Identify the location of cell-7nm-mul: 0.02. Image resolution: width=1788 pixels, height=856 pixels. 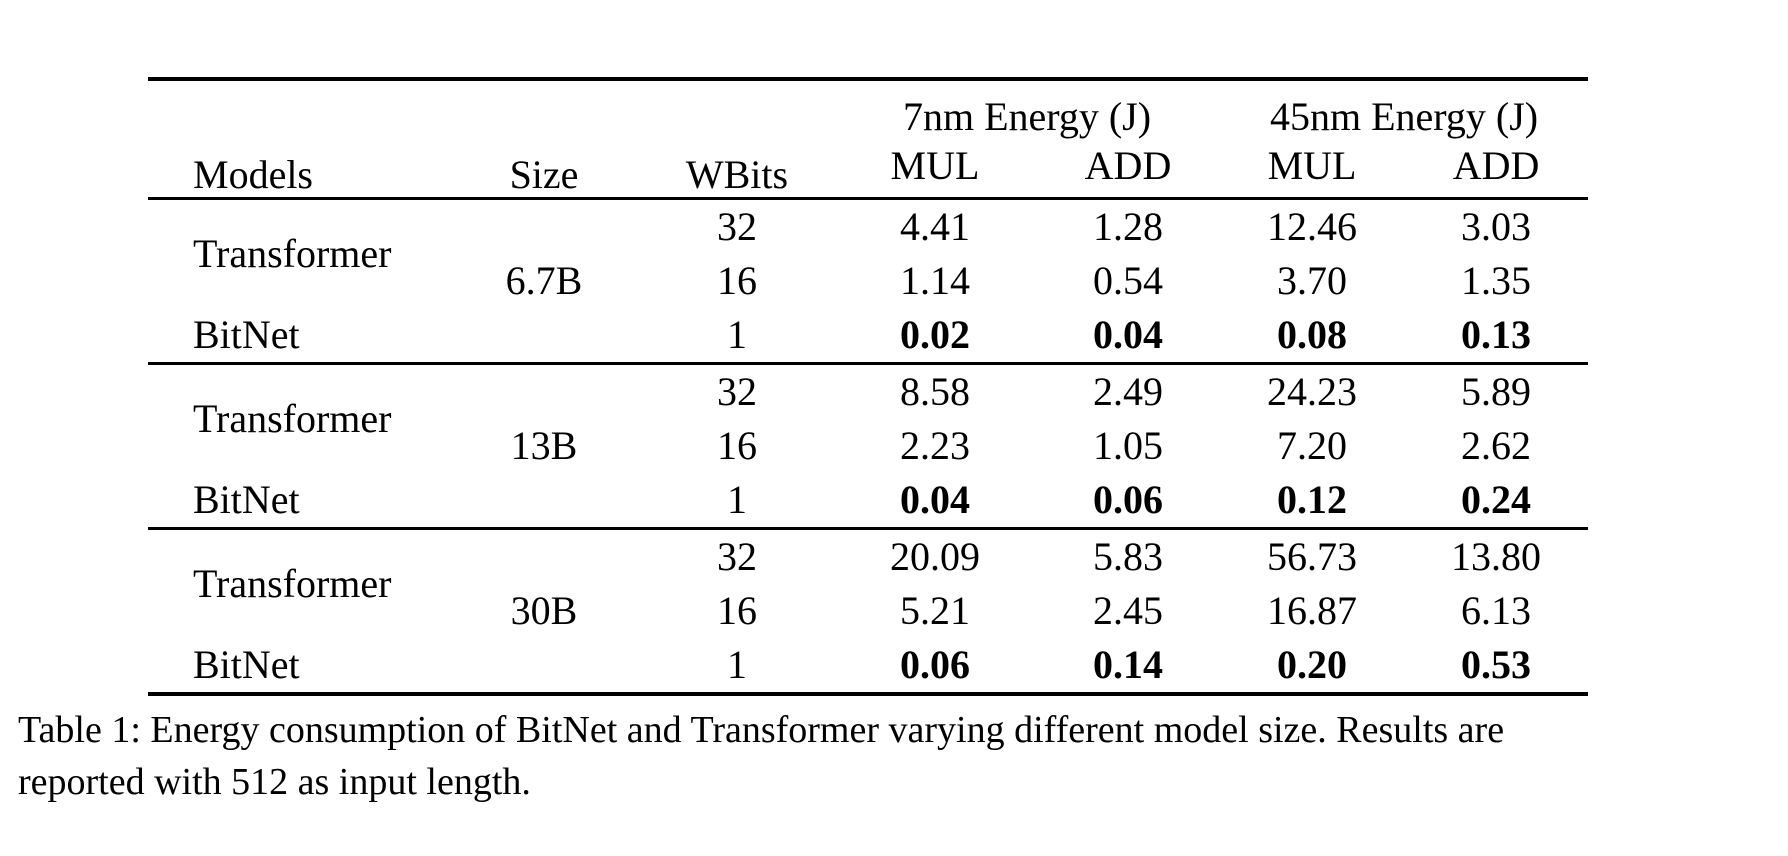
(935, 334).